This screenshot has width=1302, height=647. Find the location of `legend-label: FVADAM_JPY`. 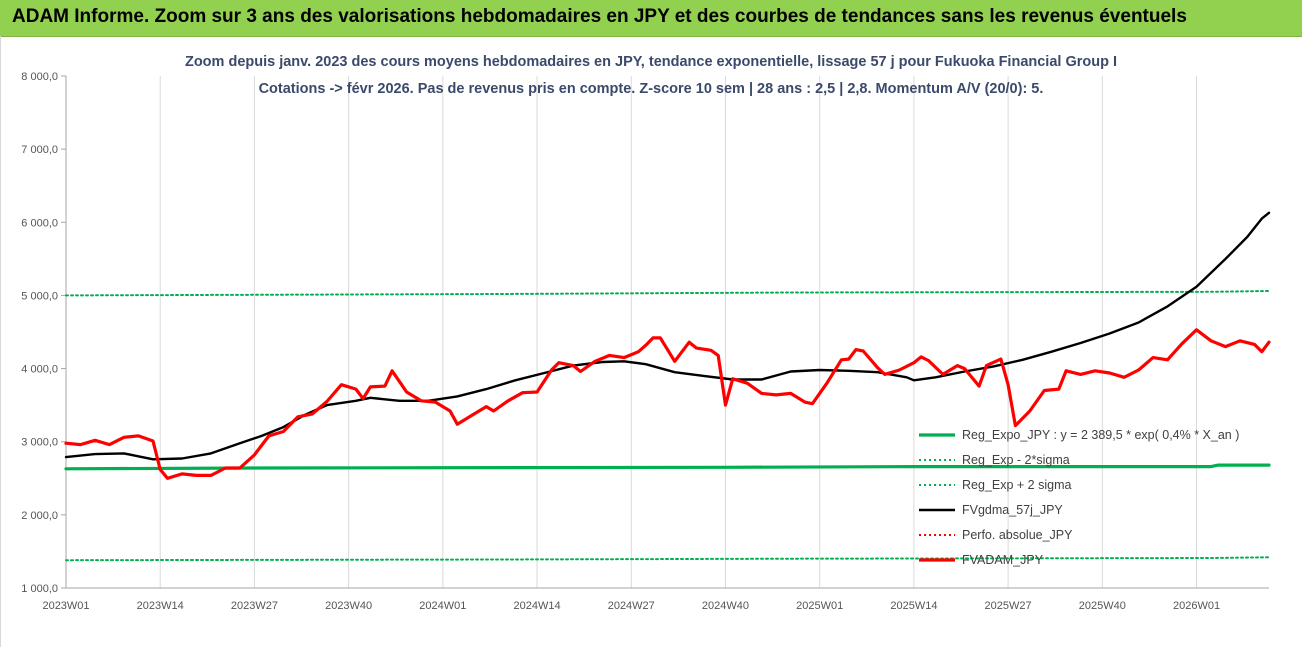

legend-label: FVADAM_JPY is located at coordinates (1003, 560).